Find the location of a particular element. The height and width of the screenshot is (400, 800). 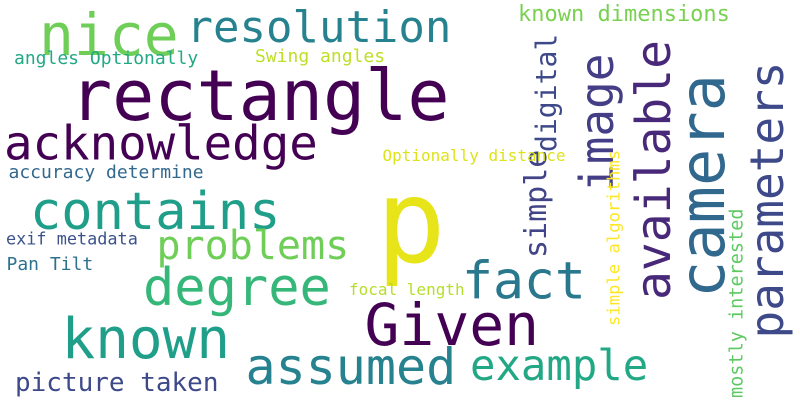

word-nice: nice is located at coordinates (109, 35).